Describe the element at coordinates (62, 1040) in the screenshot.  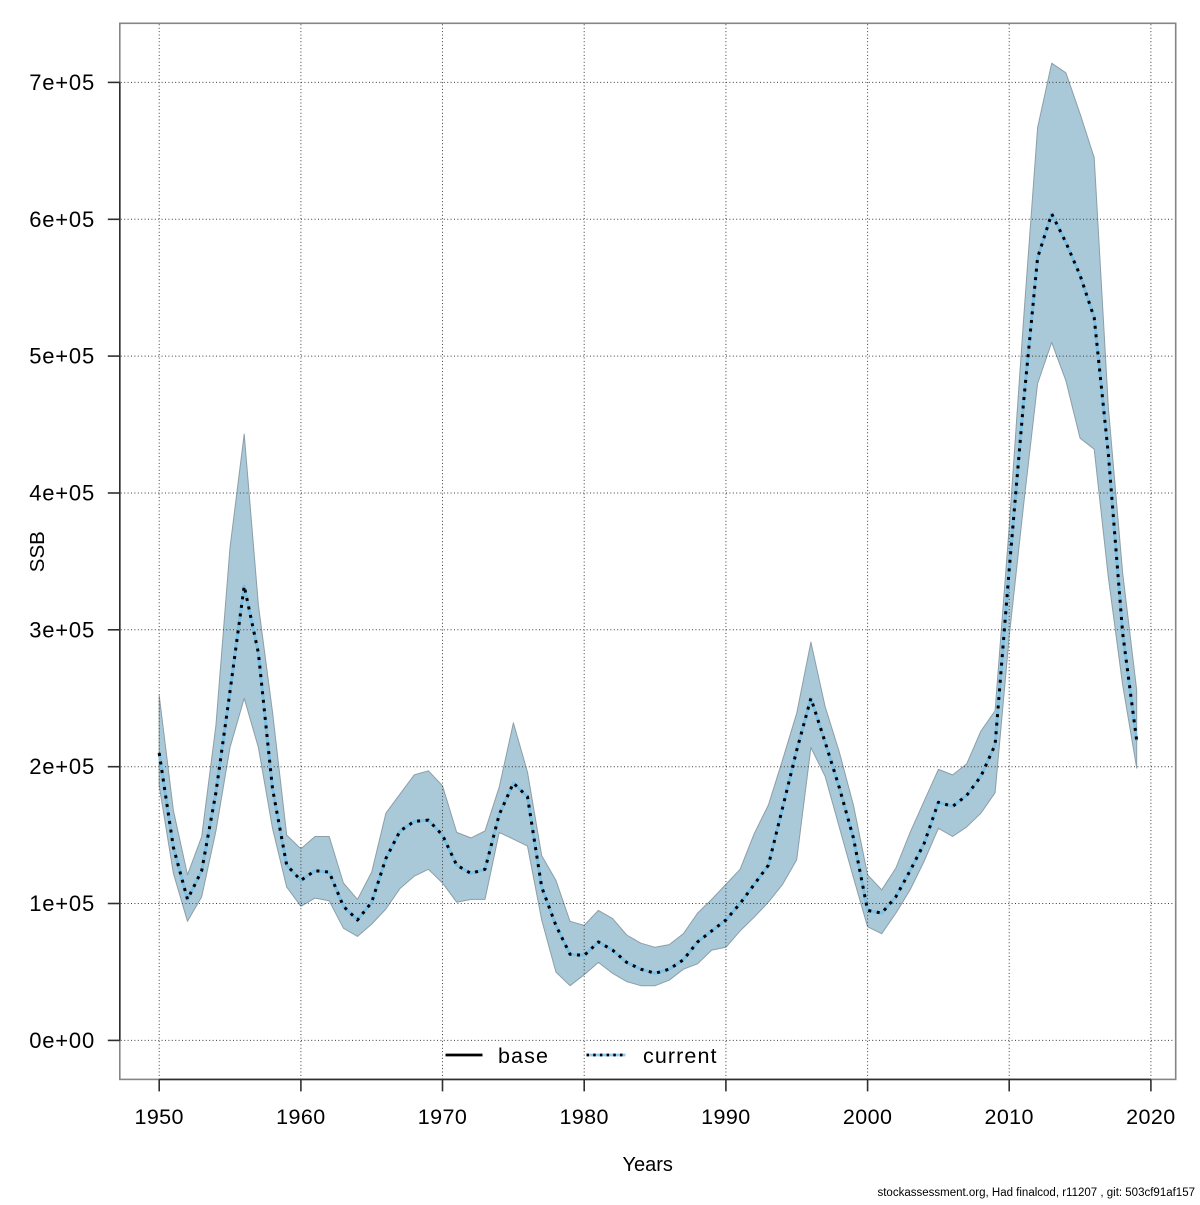
I see `svg-text: 0e+00` at that location.